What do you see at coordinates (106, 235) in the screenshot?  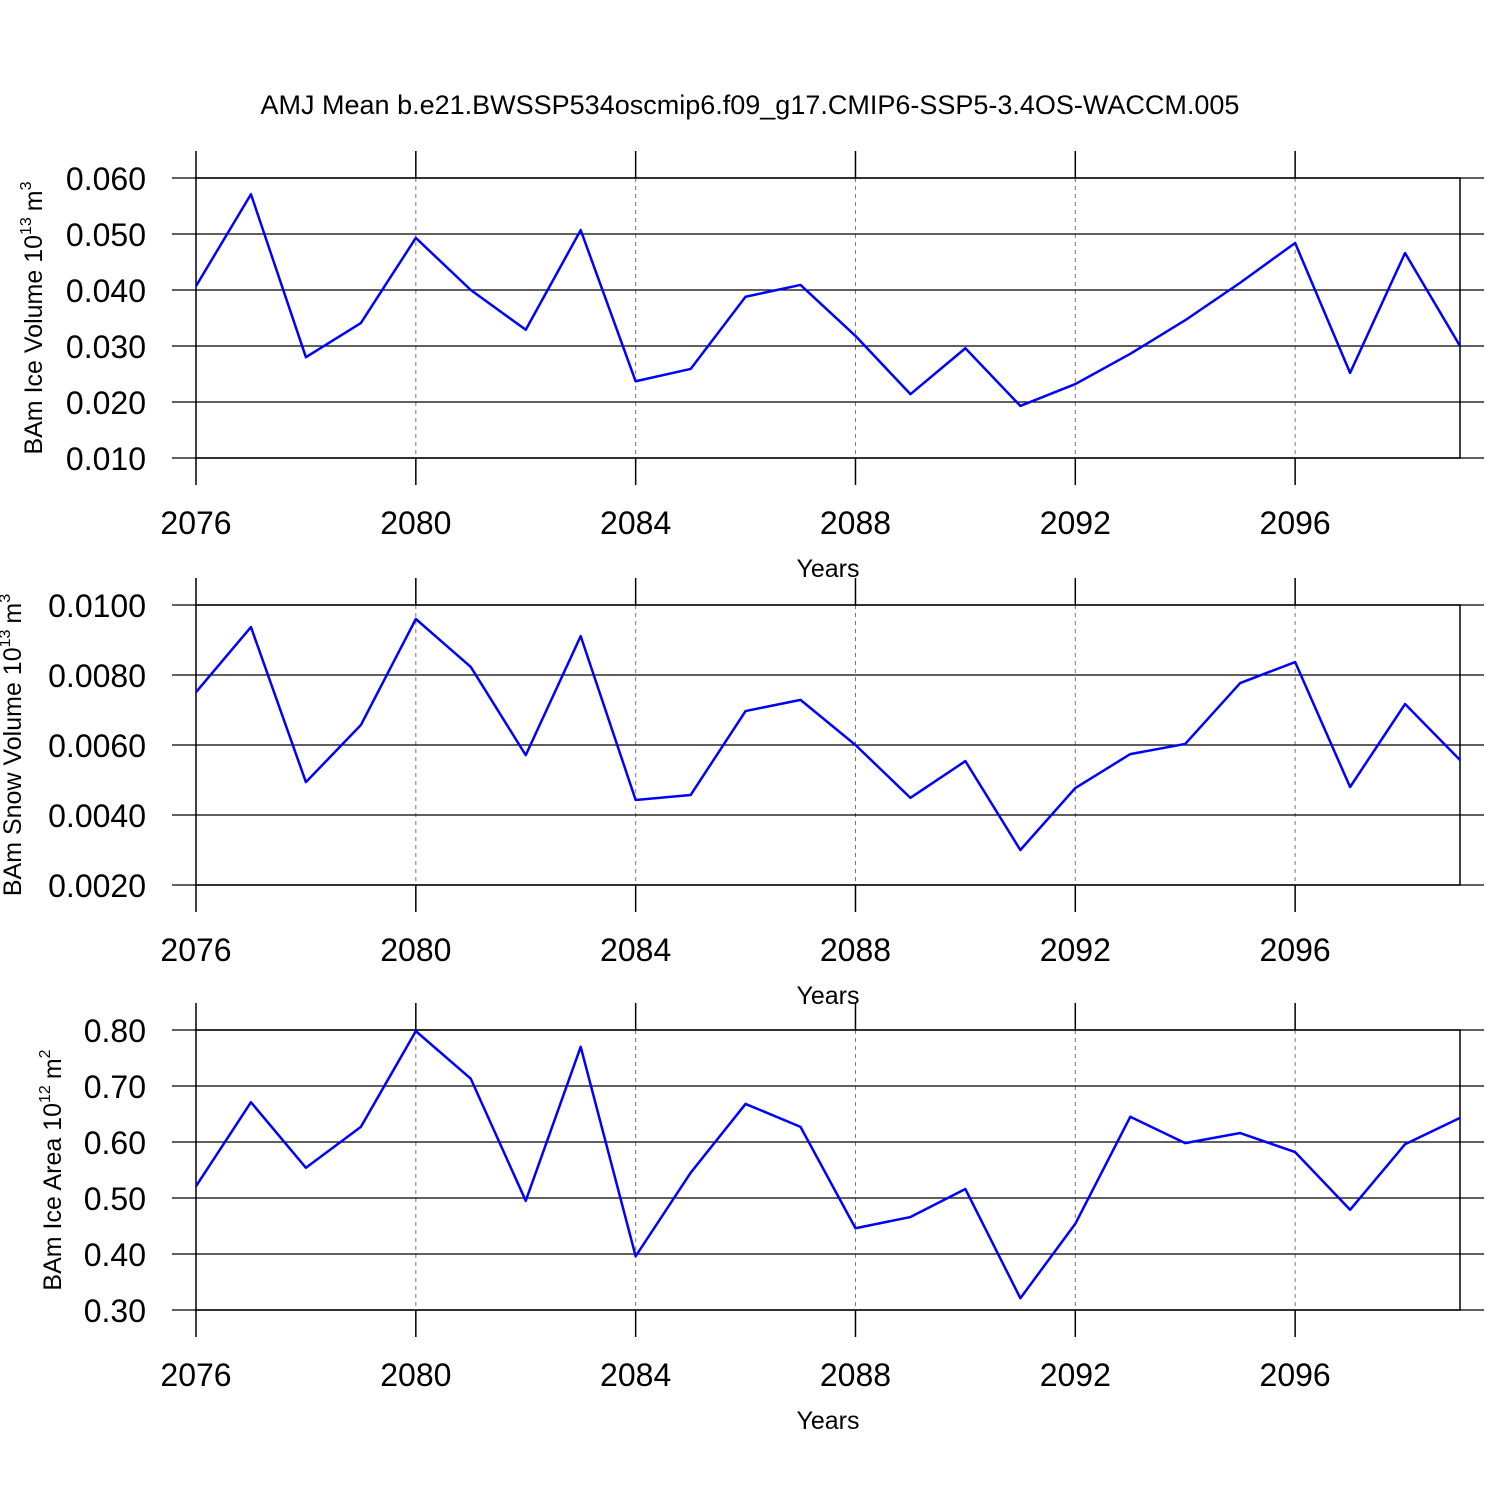 I see `y-tick-label: 0.050` at bounding box center [106, 235].